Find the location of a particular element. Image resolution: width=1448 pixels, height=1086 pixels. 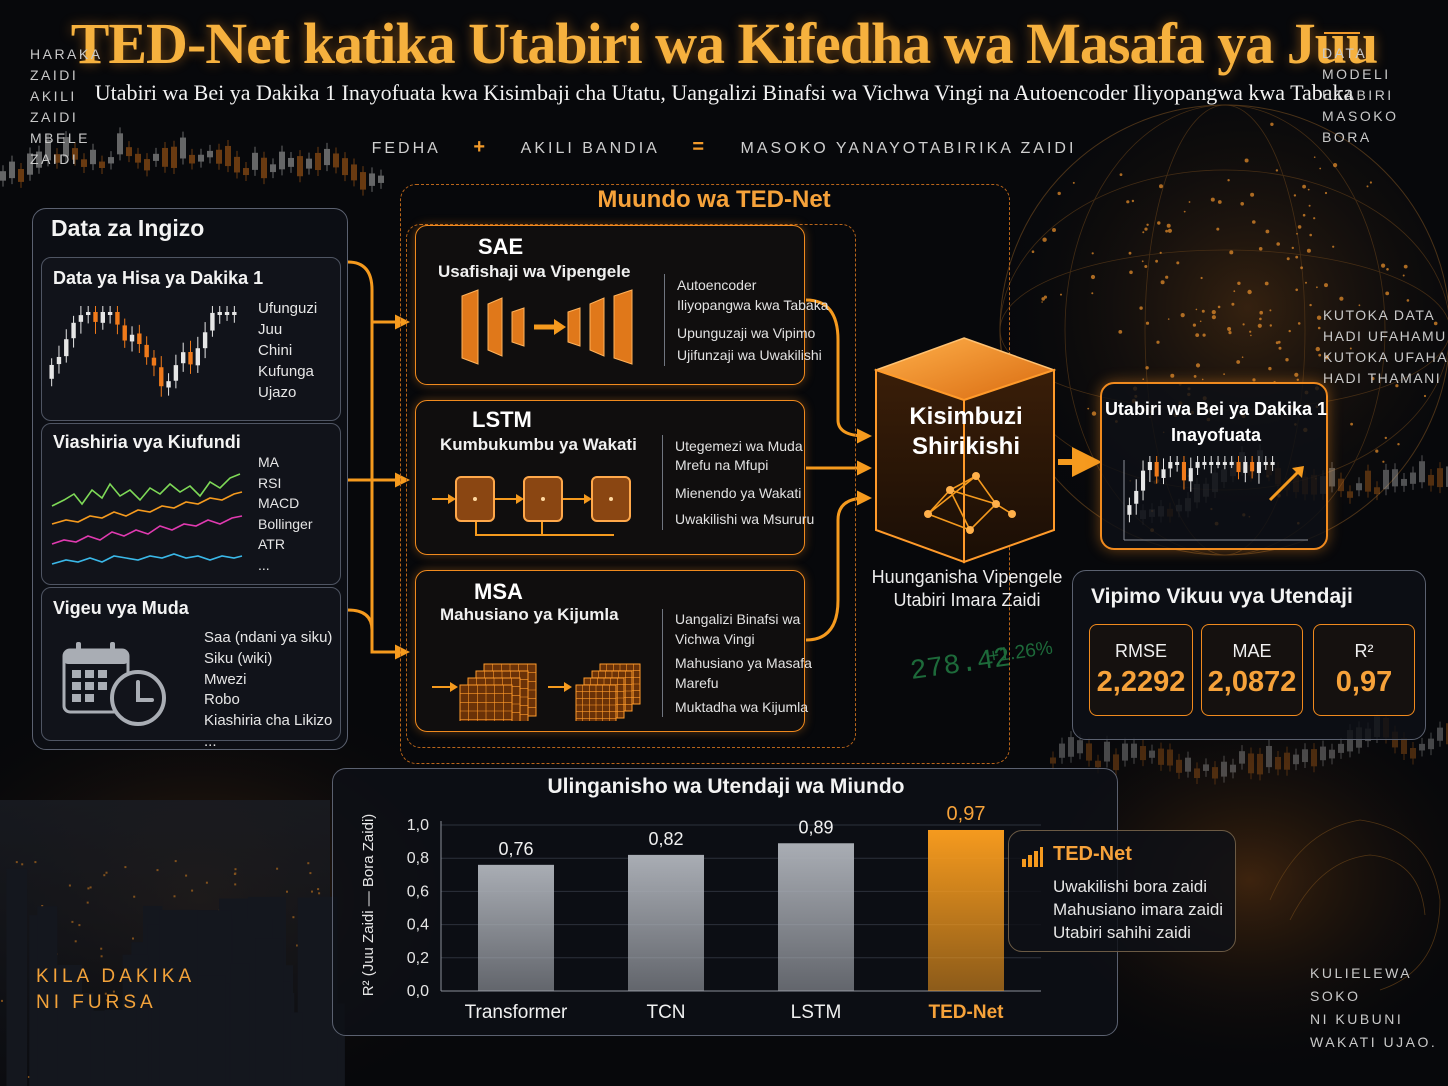

list-item: Ufunguzi is located at coordinates (288, 308).